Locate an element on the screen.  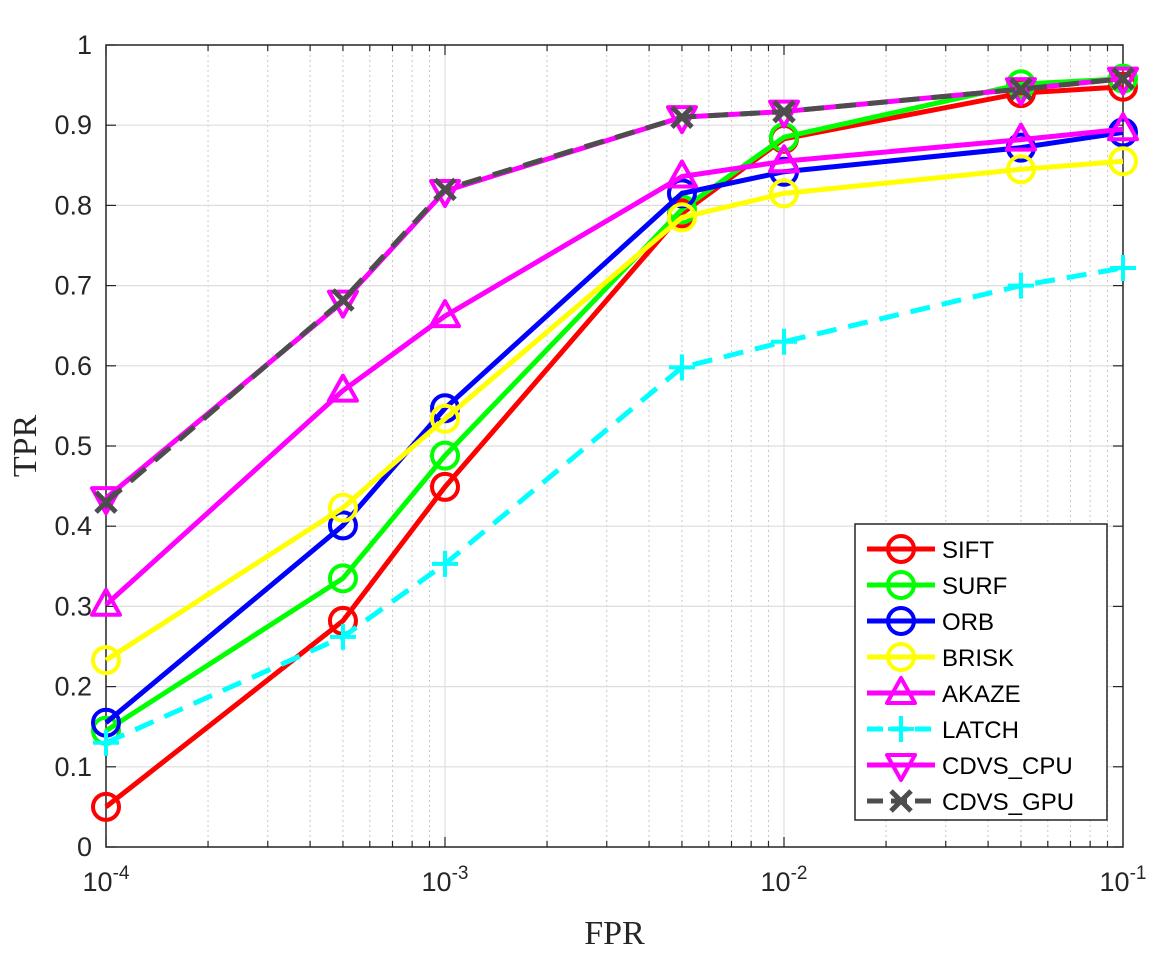
legend-item-surf: SURF is located at coordinates (937, 585).